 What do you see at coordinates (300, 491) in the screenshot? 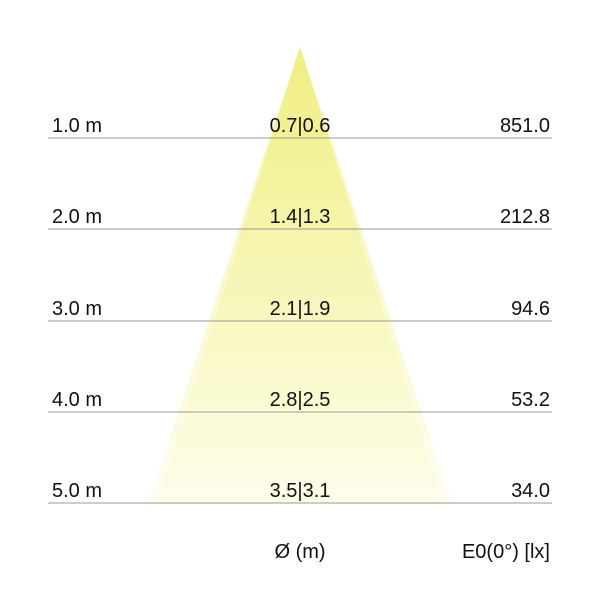
I see `diameter-value: 3.5|3.1` at bounding box center [300, 491].